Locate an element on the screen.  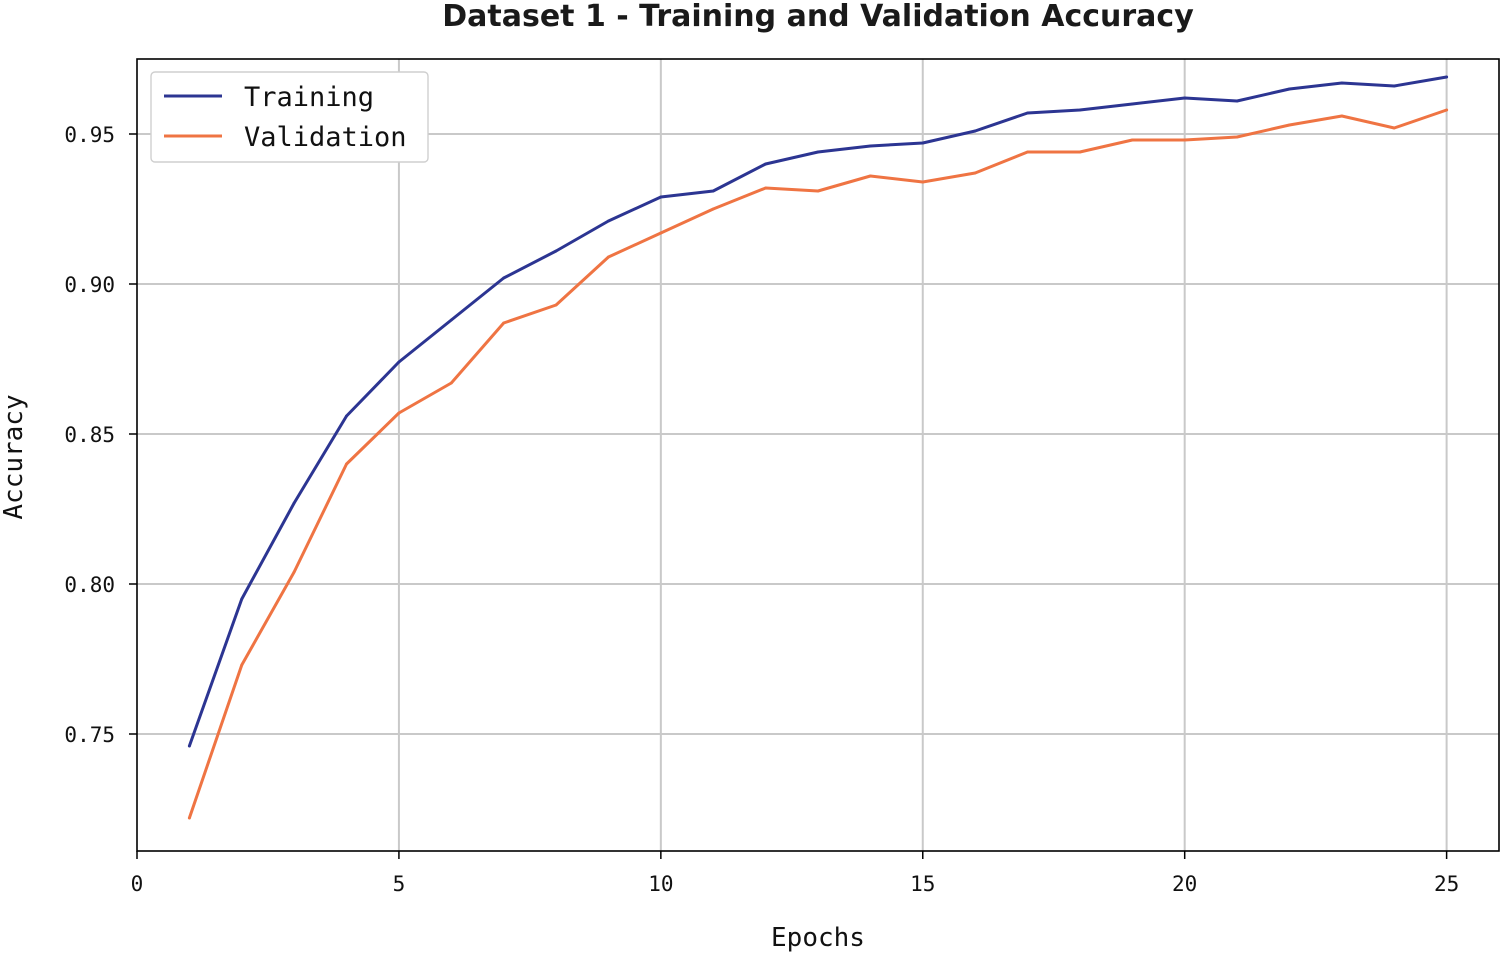
x-tick-label: 15 is located at coordinates (922, 884).